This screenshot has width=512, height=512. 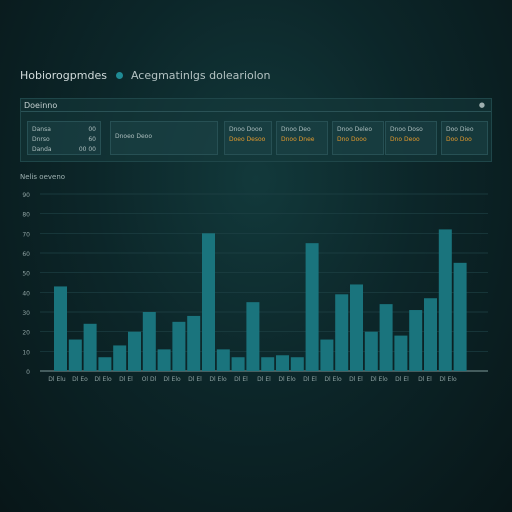 What do you see at coordinates (460, 129) in the screenshot?
I see `card-label: Doo Dieo` at bounding box center [460, 129].